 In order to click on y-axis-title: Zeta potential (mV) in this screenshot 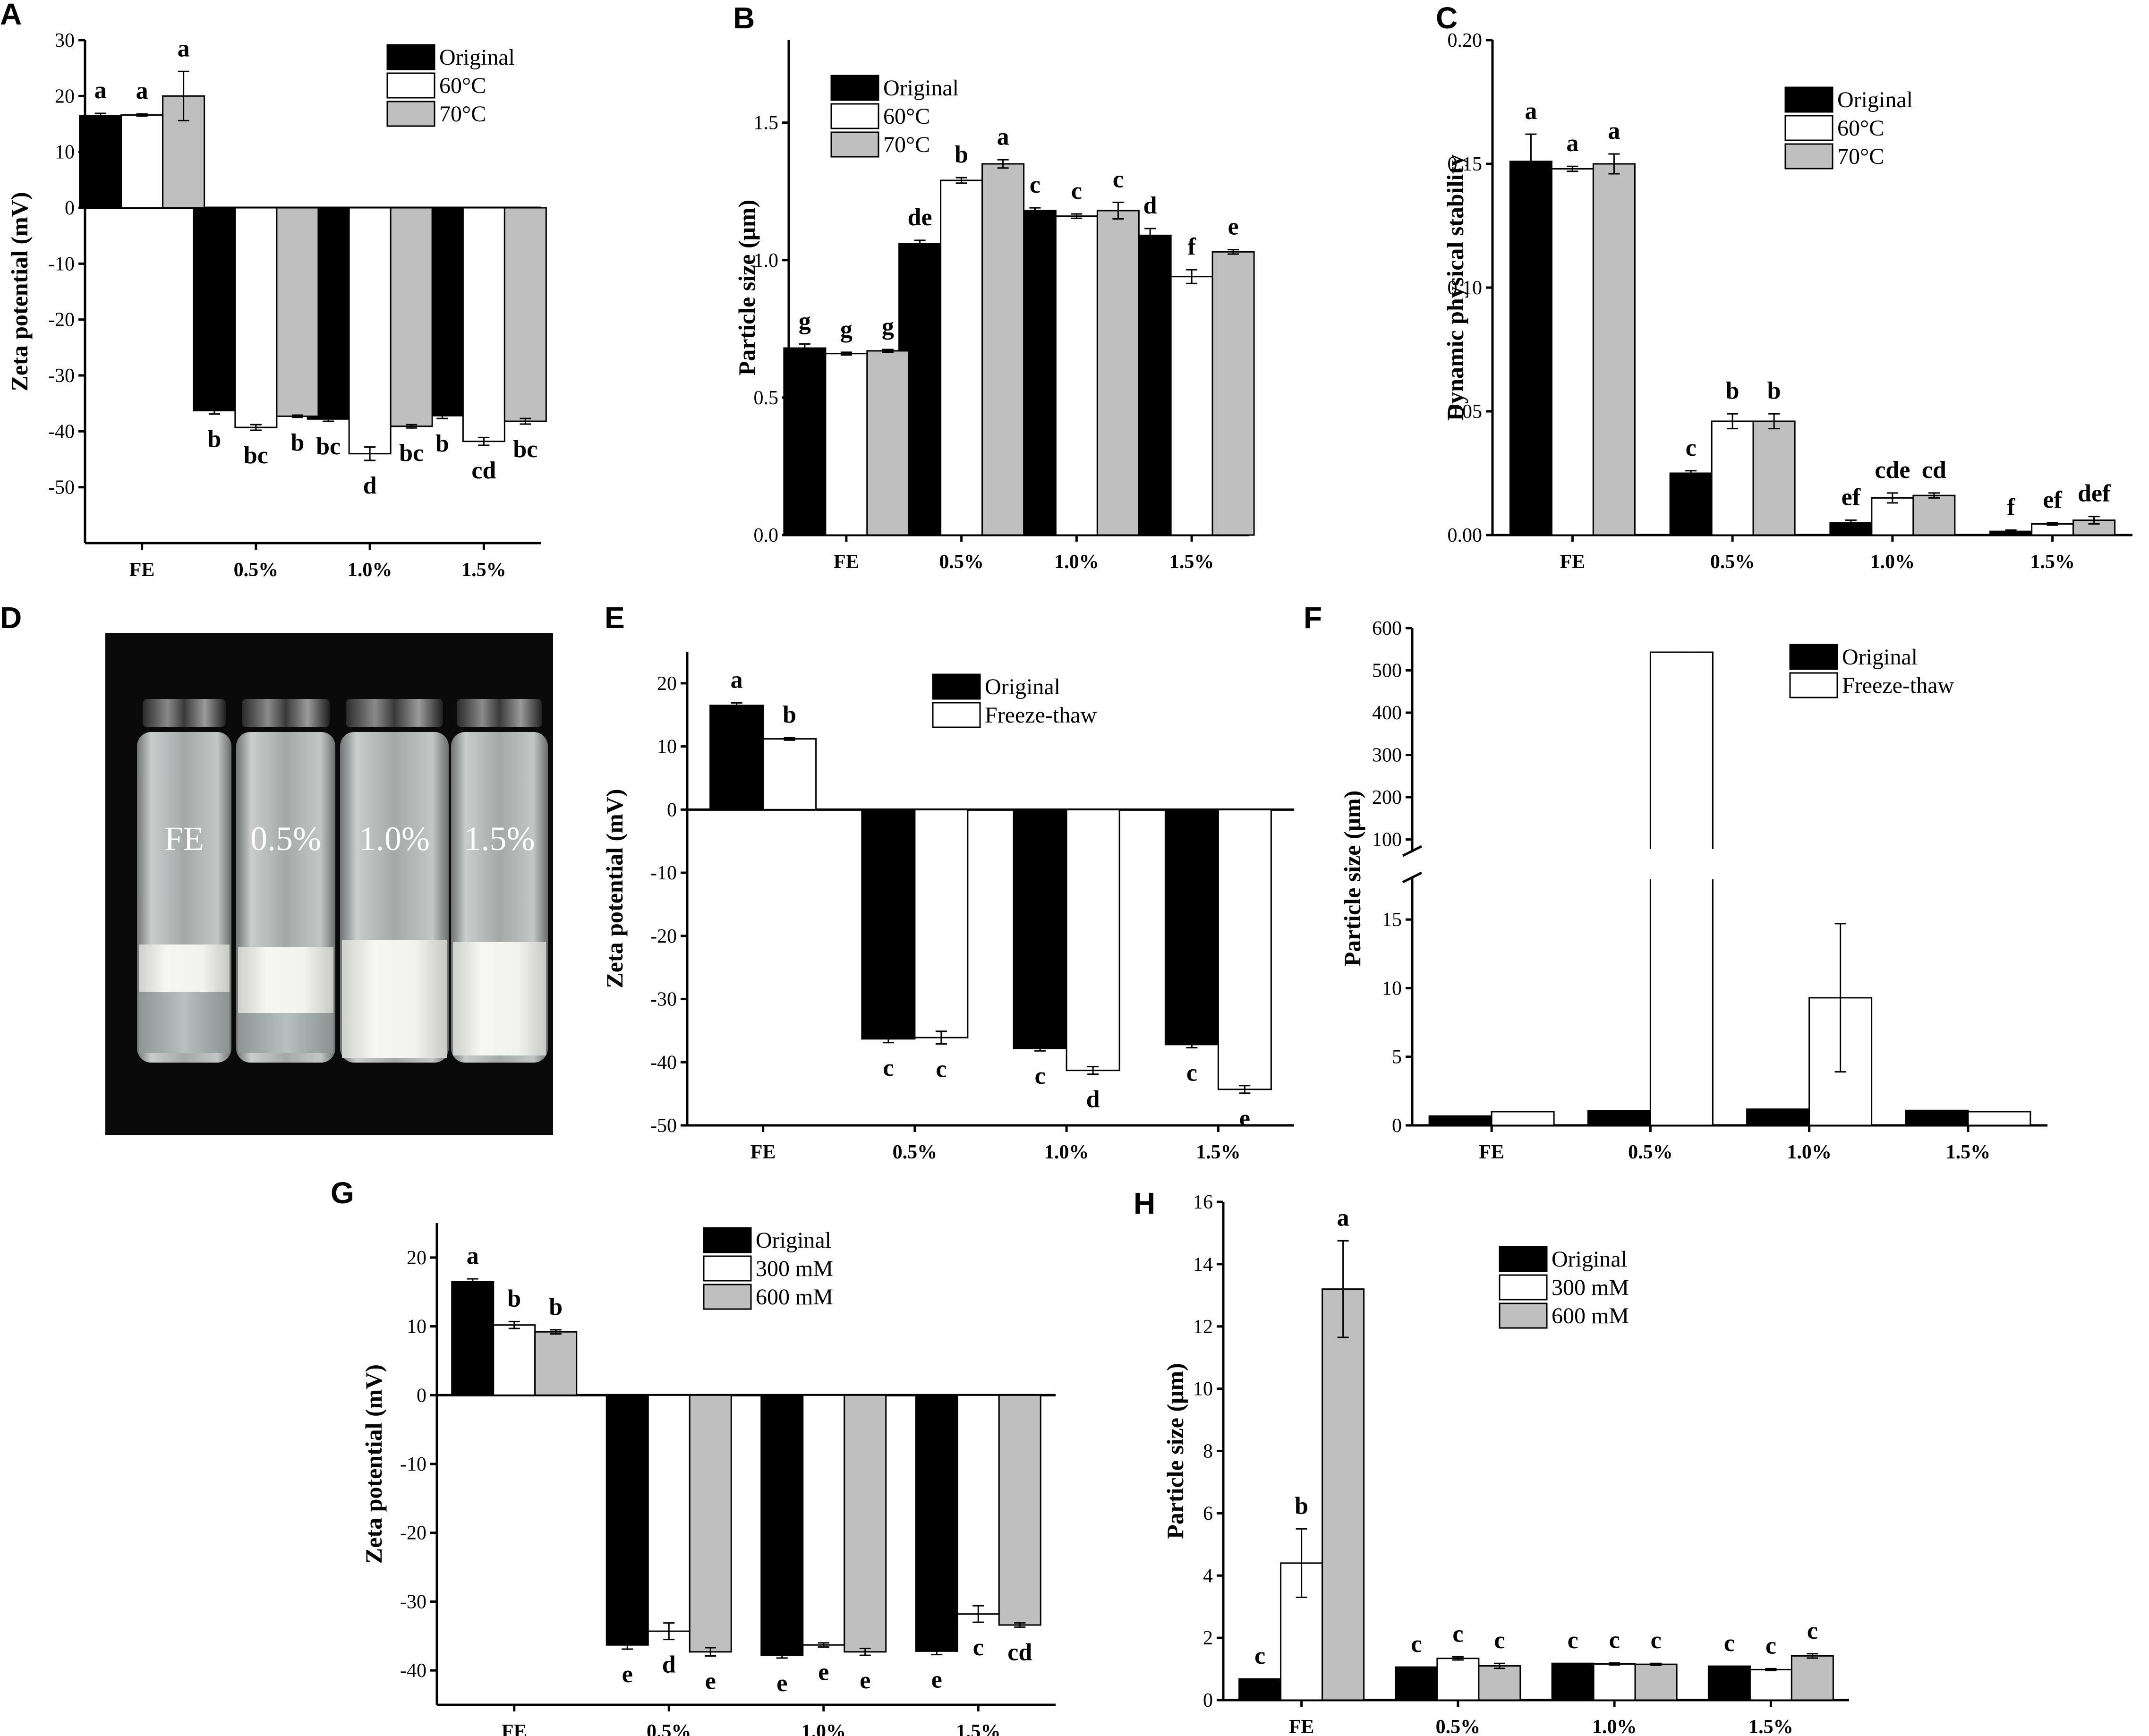, I will do `click(373, 1464)`.